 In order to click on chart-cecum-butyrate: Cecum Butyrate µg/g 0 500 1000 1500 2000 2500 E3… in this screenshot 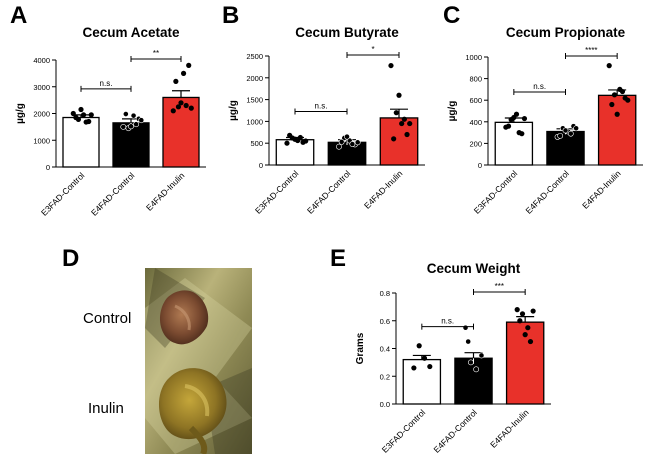, I will do `click(326, 120)`.